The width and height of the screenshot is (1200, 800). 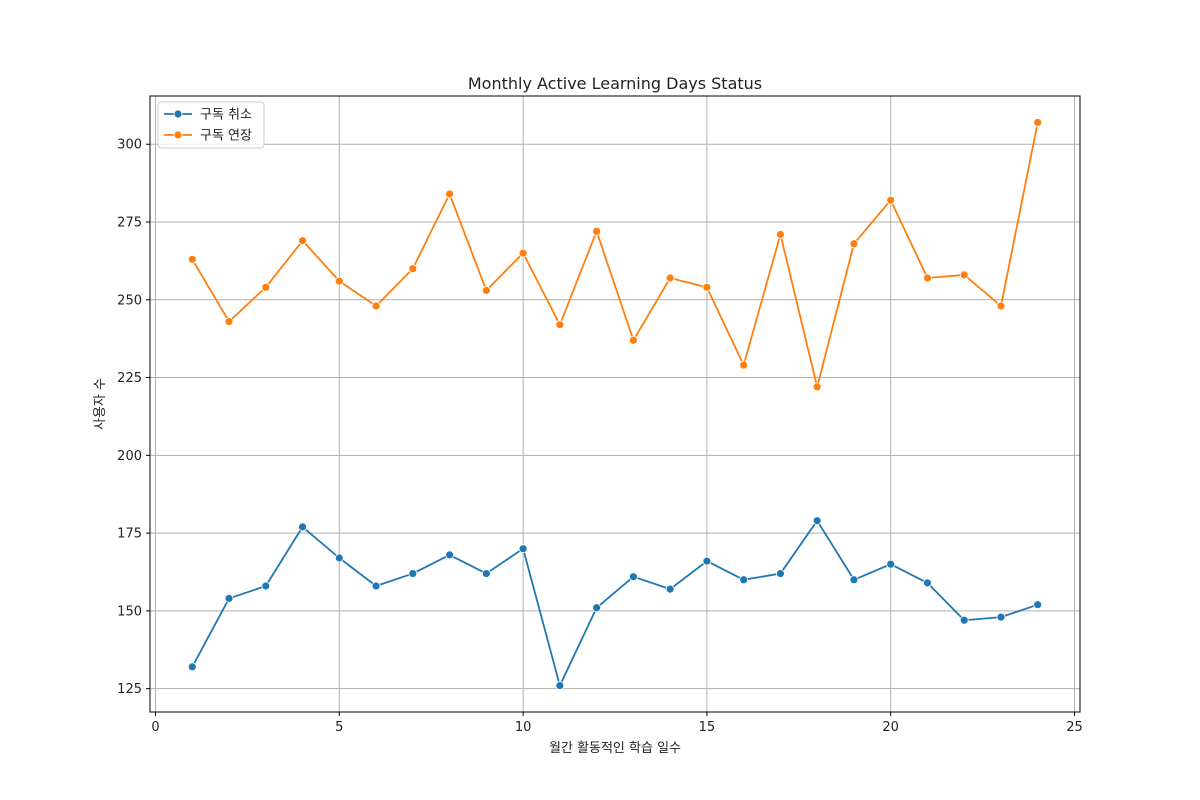 I want to click on y-axis-ticks: 125 150 175 200 225 250 275 300, so click(x=133, y=417).